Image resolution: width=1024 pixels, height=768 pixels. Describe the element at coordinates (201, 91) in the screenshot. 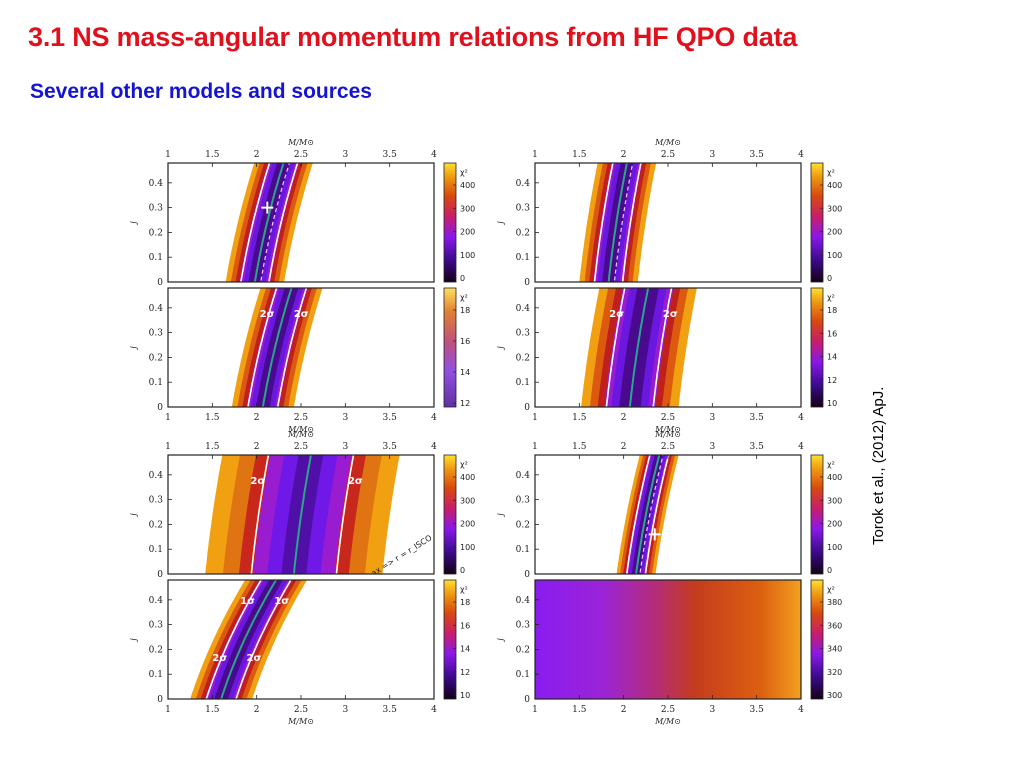

I see `slide-subtitle: Several other models and sources` at that location.